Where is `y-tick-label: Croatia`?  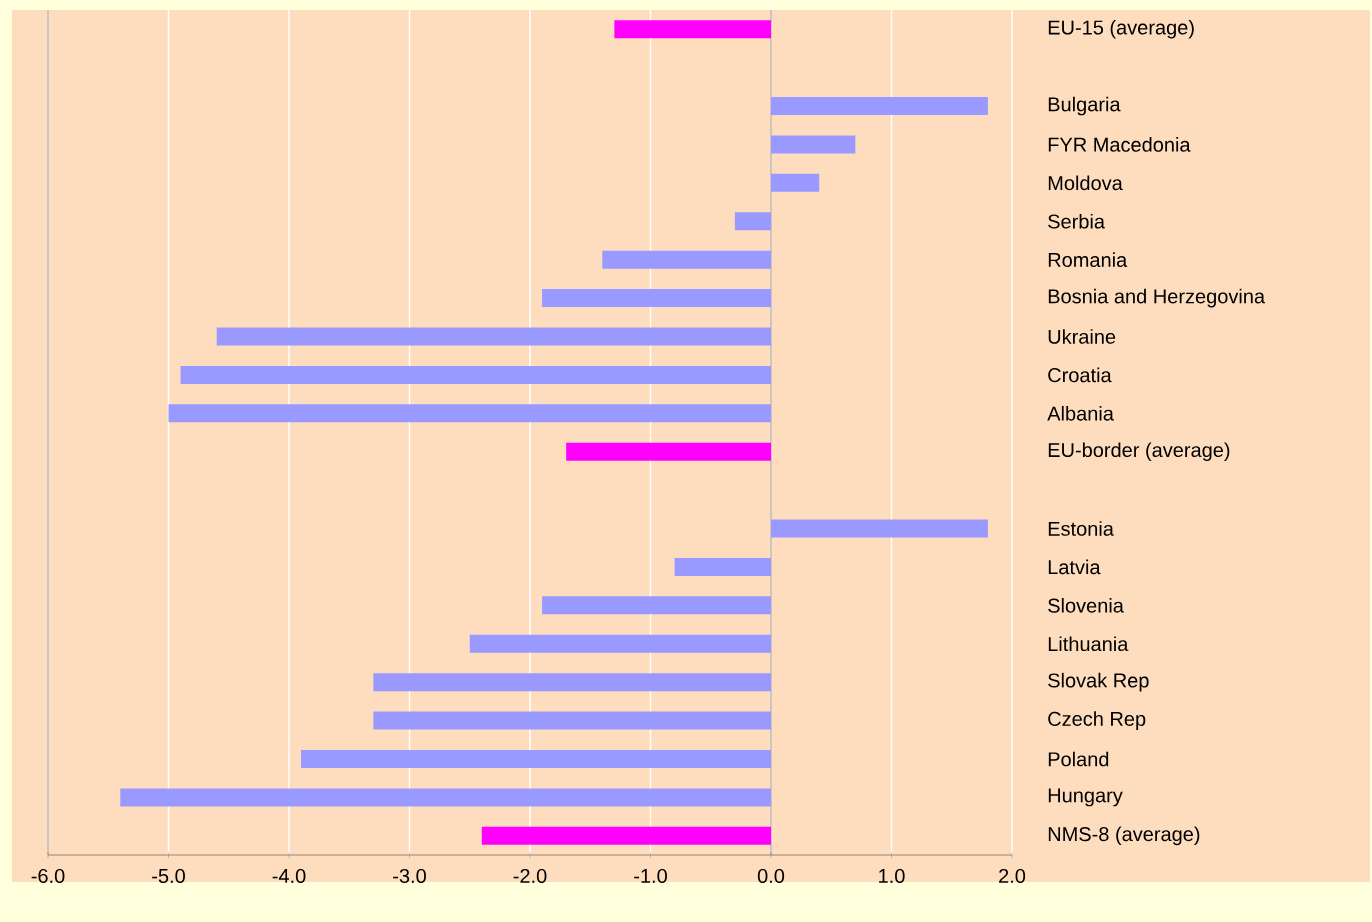 y-tick-label: Croatia is located at coordinates (1080, 375).